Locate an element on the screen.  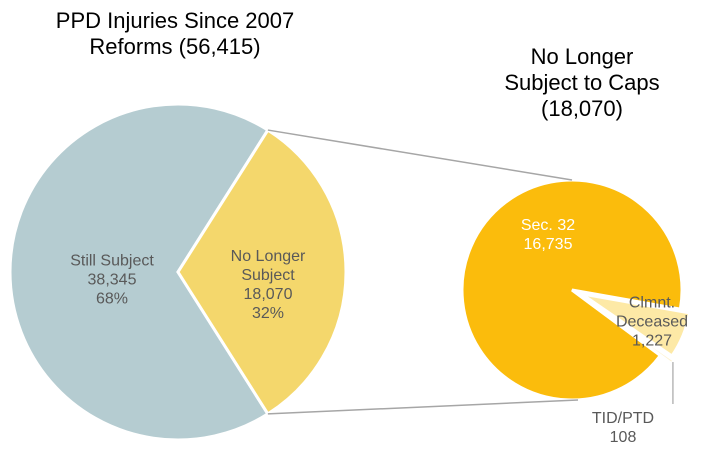
category-label: Clmnt. Deceased is located at coordinates (652, 312).